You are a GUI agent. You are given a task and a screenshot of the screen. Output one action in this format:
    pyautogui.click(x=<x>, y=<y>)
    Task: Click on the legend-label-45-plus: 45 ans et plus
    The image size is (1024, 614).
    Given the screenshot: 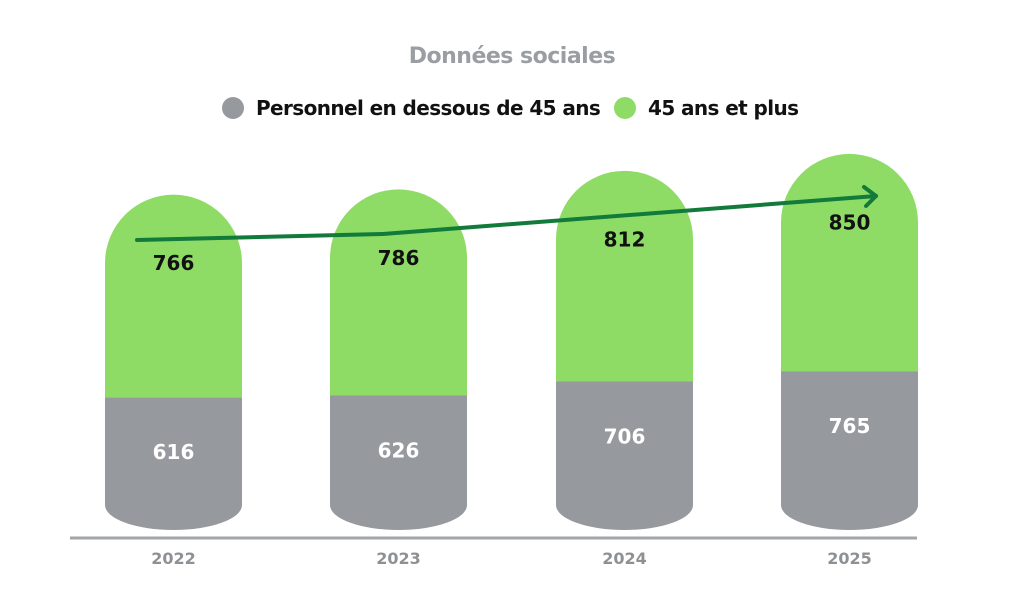 What is the action you would take?
    pyautogui.click(x=723, y=108)
    